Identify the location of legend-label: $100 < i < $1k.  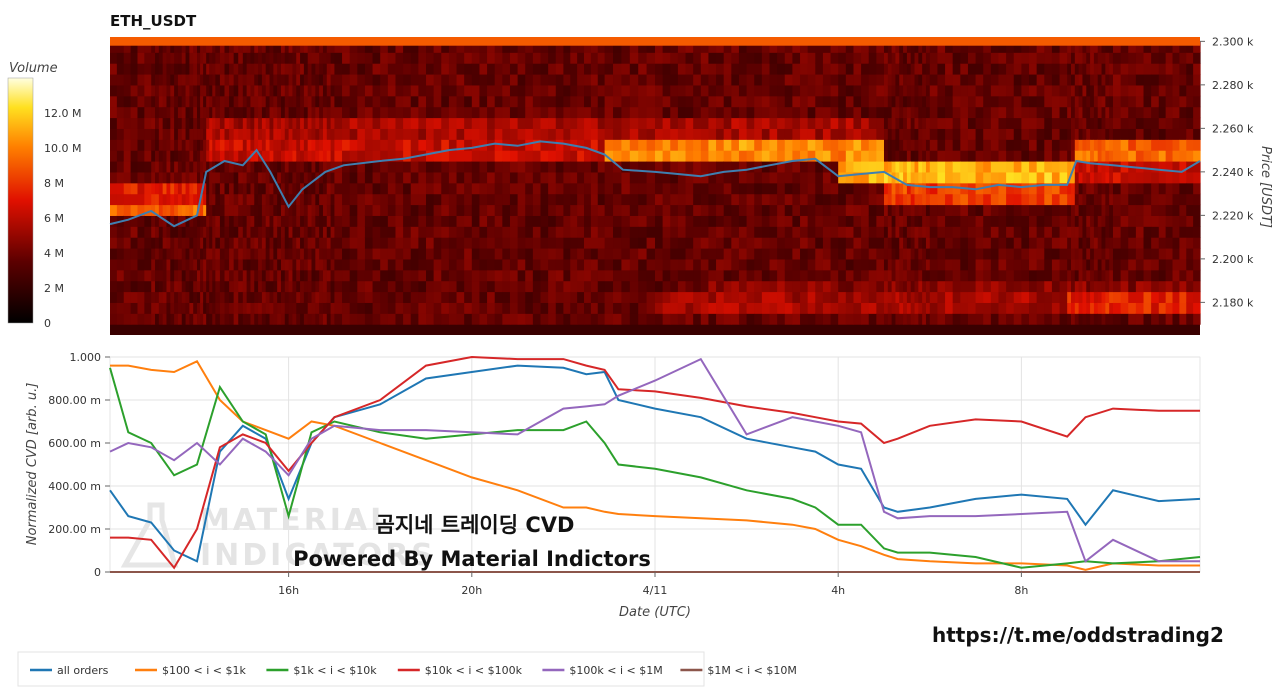
(204, 670).